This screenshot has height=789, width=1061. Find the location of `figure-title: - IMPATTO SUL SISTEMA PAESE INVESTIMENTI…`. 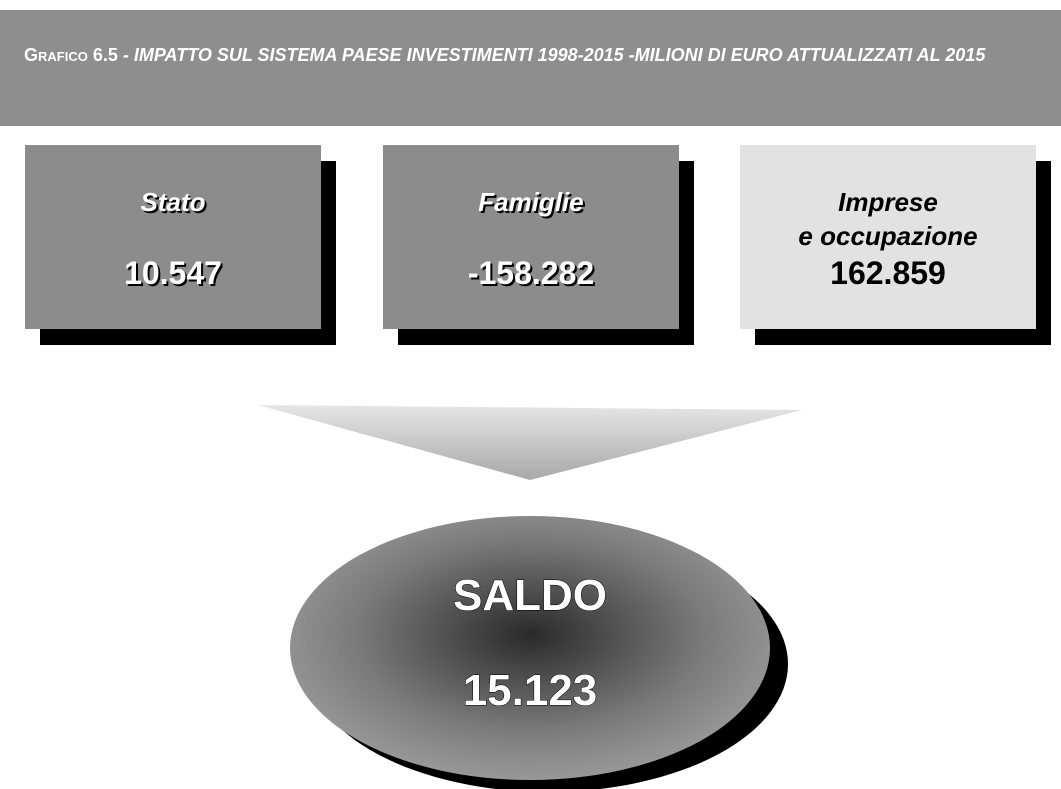

figure-title: - IMPATTO SUL SISTEMA PAESE INVESTIMENTI… is located at coordinates (554, 55).